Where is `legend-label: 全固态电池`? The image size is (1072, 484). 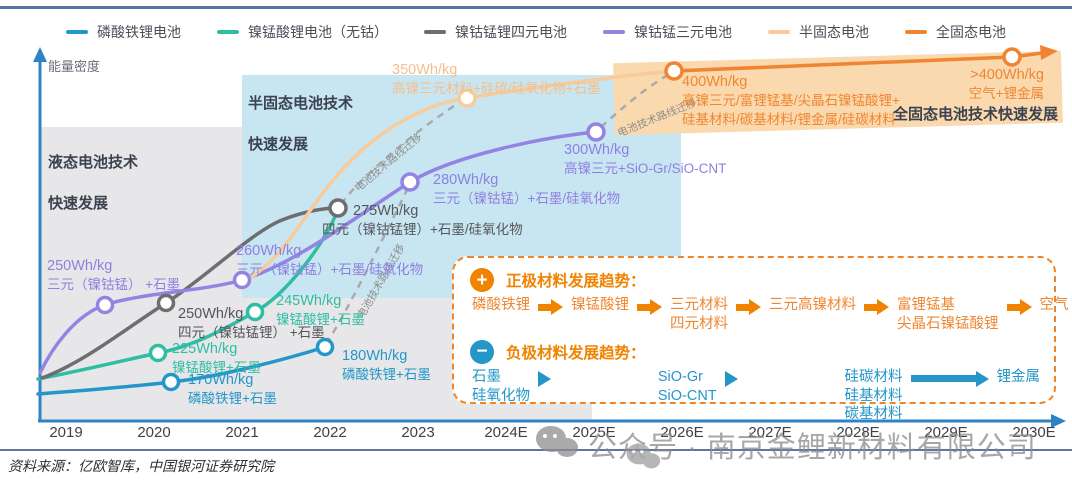 legend-label: 全固态电池 is located at coordinates (971, 32).